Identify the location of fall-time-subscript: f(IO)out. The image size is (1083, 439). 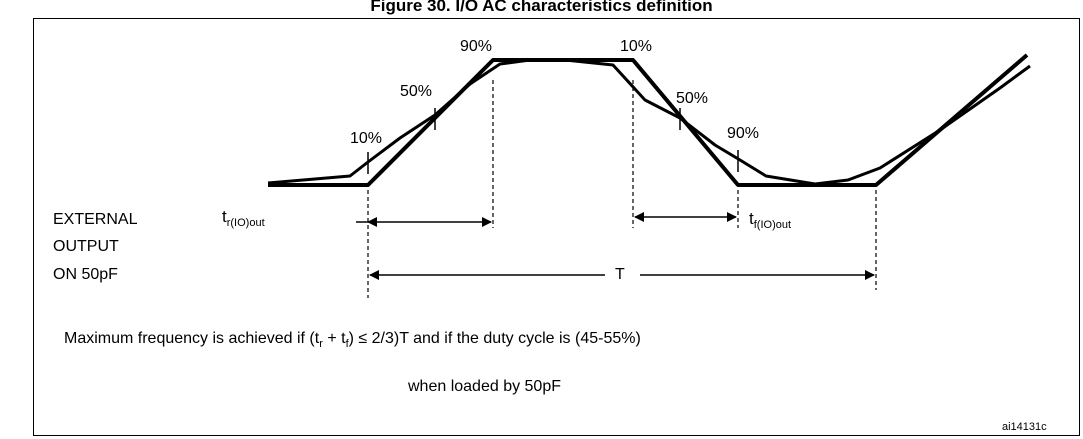
(772, 225).